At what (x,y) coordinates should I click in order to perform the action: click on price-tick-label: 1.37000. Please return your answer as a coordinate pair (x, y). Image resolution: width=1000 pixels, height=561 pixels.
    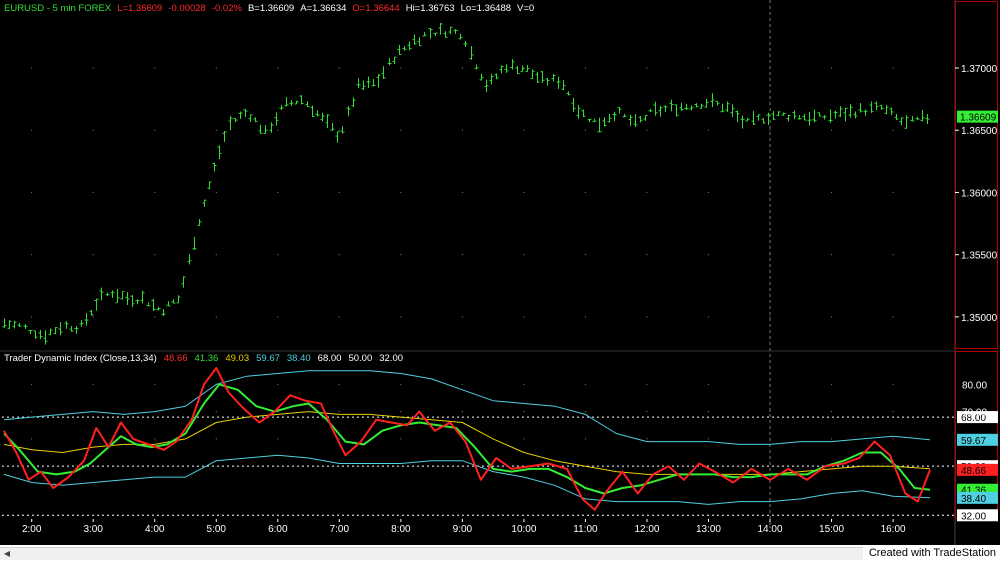
    Looking at the image, I should click on (979, 69).